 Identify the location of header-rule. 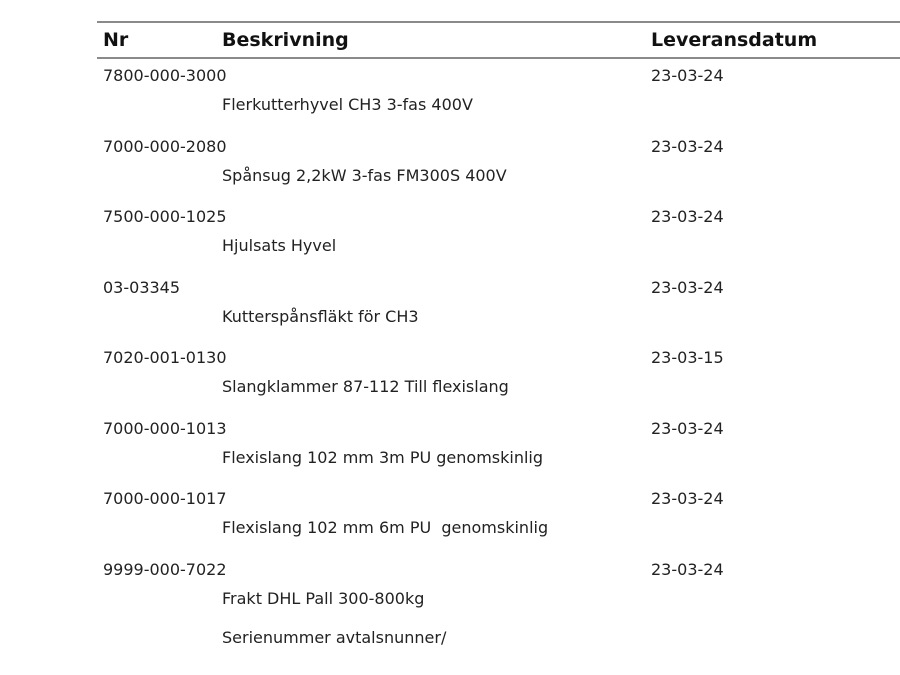
(498, 58).